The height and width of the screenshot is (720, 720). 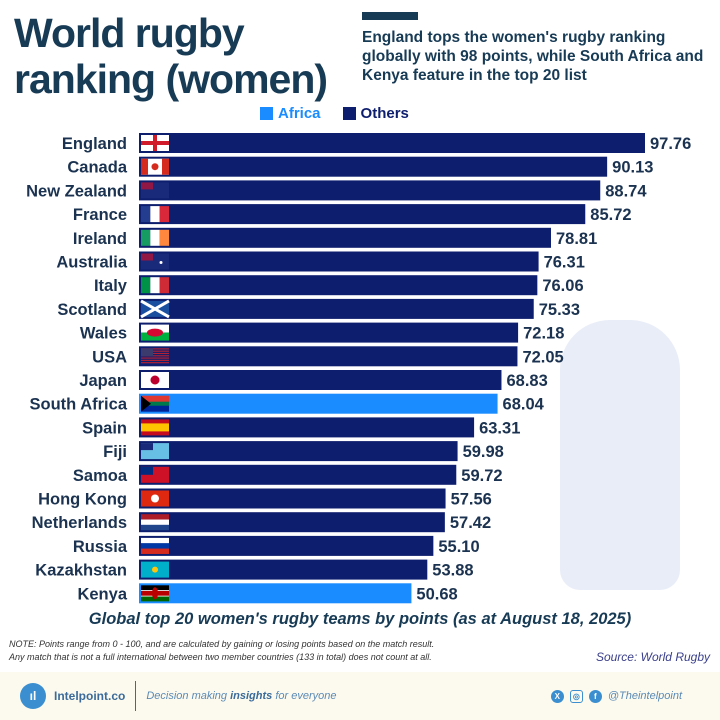 I want to click on category-label: Ireland, so click(x=100, y=239).